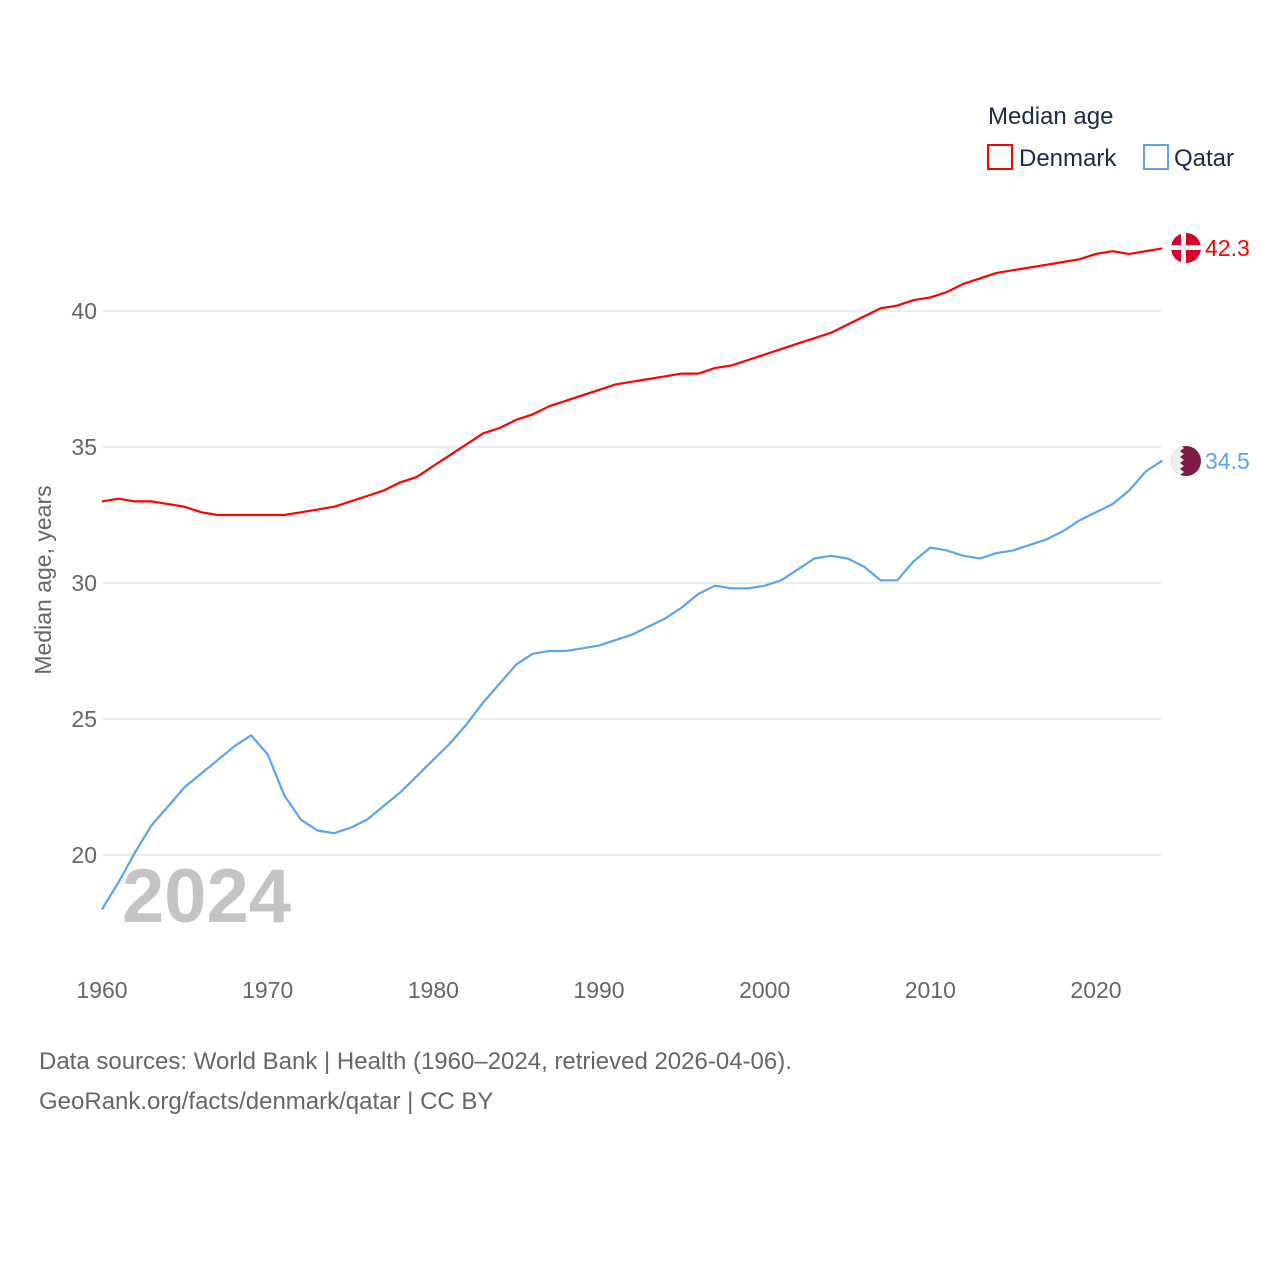 The image size is (1280, 1280). I want to click on y-tick-label: 40, so click(84, 311).